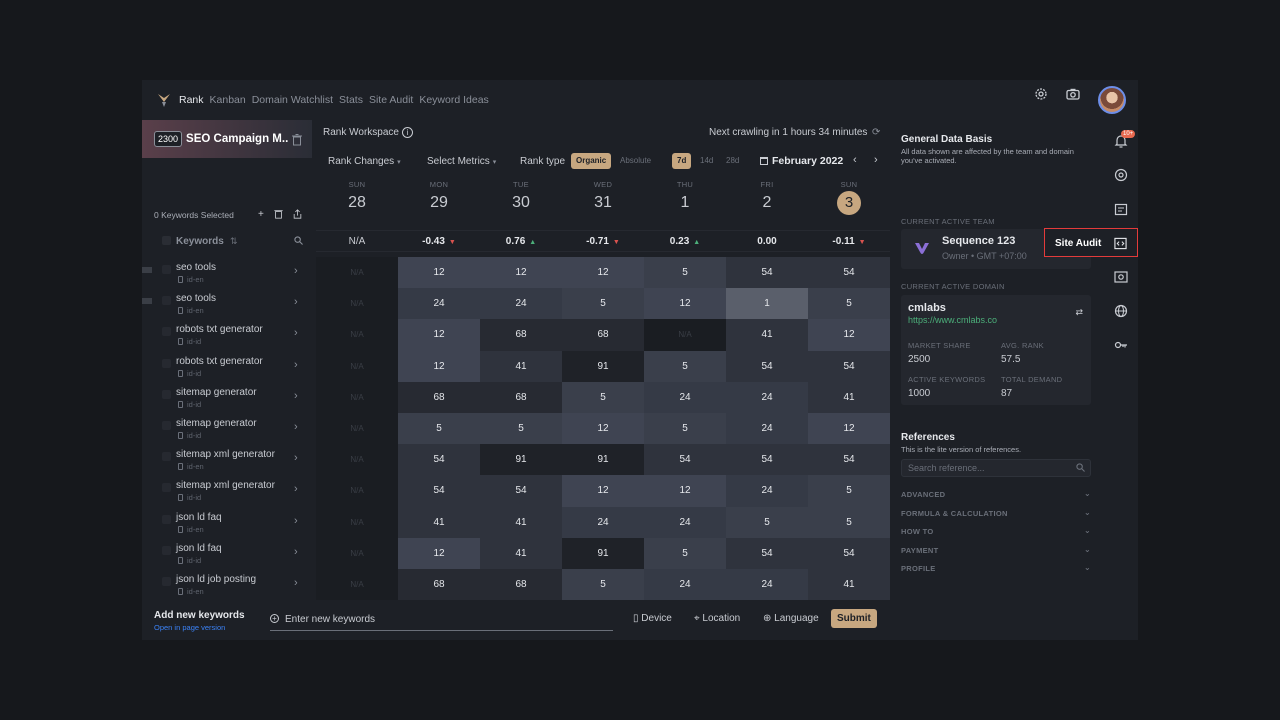  I want to click on keyword-row: json ld job posting id-en ›, so click(227, 584).